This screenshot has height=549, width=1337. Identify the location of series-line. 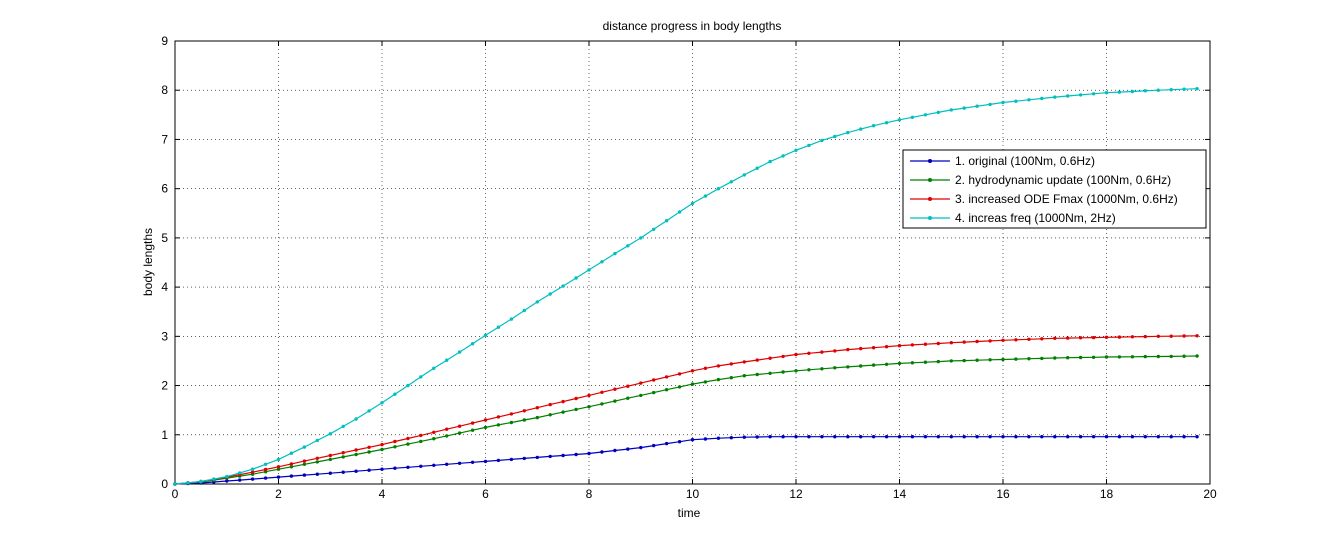
(686, 460).